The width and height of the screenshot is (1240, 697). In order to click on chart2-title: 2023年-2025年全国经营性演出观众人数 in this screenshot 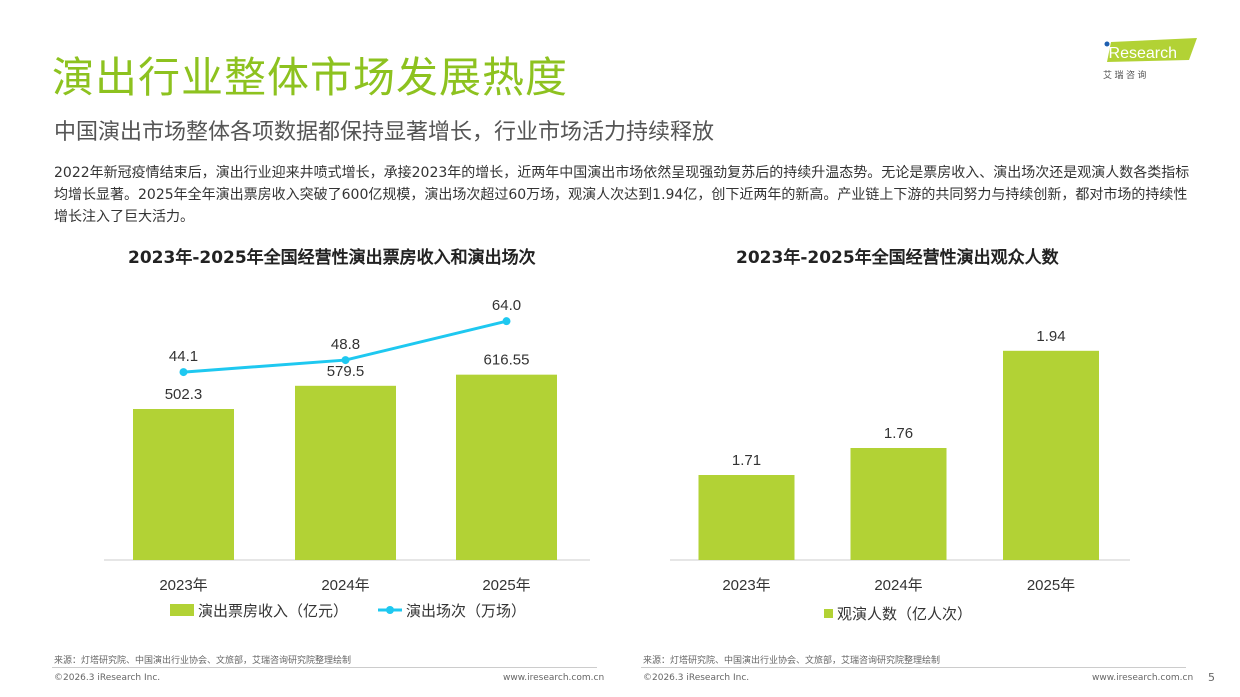, I will do `click(897, 258)`.